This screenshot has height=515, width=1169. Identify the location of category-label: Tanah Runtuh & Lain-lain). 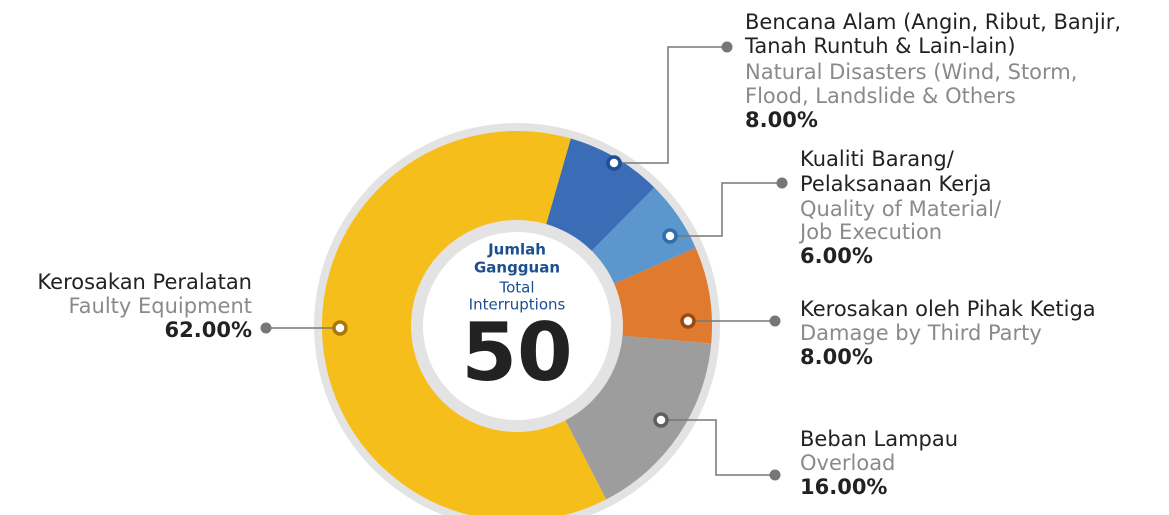
(880, 46).